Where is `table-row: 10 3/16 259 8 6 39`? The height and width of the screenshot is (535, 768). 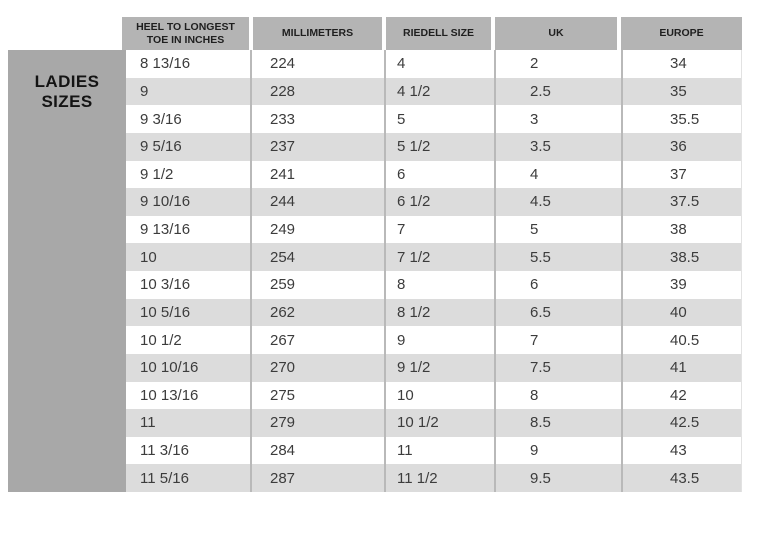 table-row: 10 3/16 259 8 6 39 is located at coordinates (434, 285).